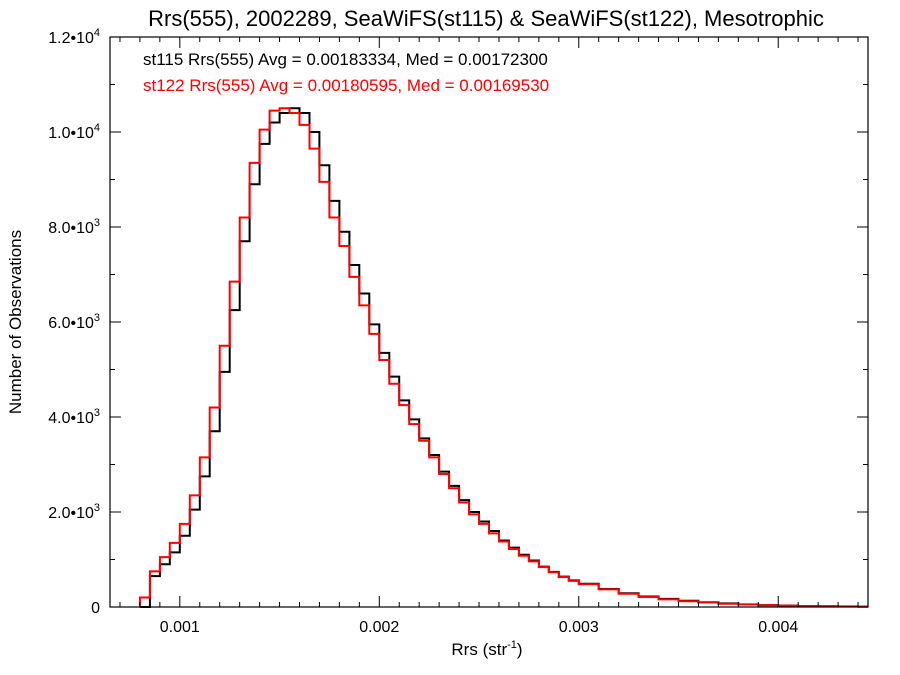 The width and height of the screenshot is (900, 675). Describe the element at coordinates (74, 322) in the screenshot. I see `y-tick-label: 6.0•103` at that location.